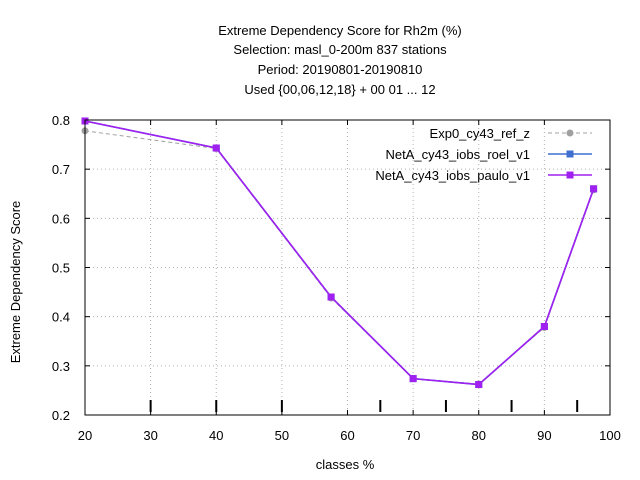 This screenshot has height=480, width=640. Describe the element at coordinates (61, 317) in the screenshot. I see `y-tick-label: 0.4` at that location.